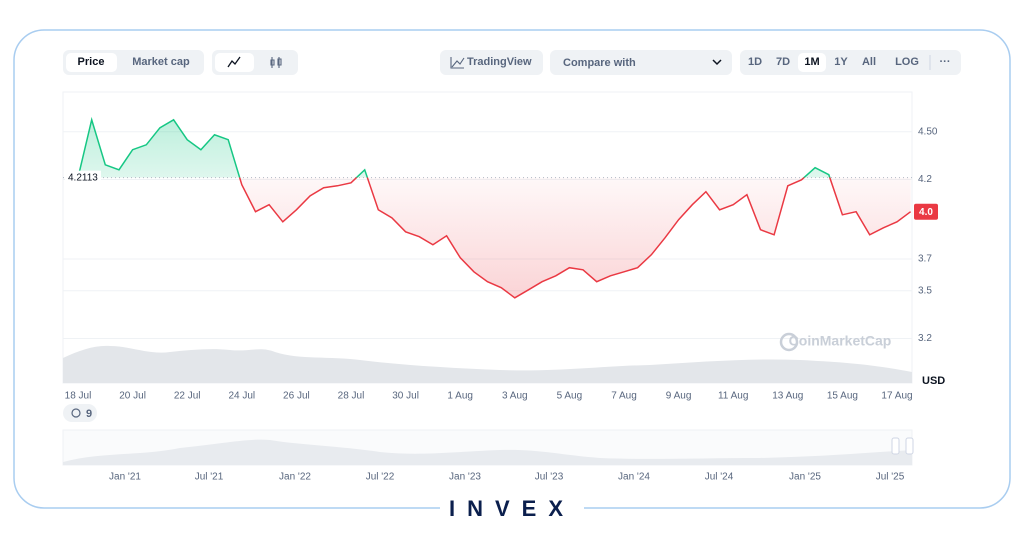 The image size is (1024, 538). What do you see at coordinates (161, 62) in the screenshot?
I see `market-cap-tab: Market cap` at bounding box center [161, 62].